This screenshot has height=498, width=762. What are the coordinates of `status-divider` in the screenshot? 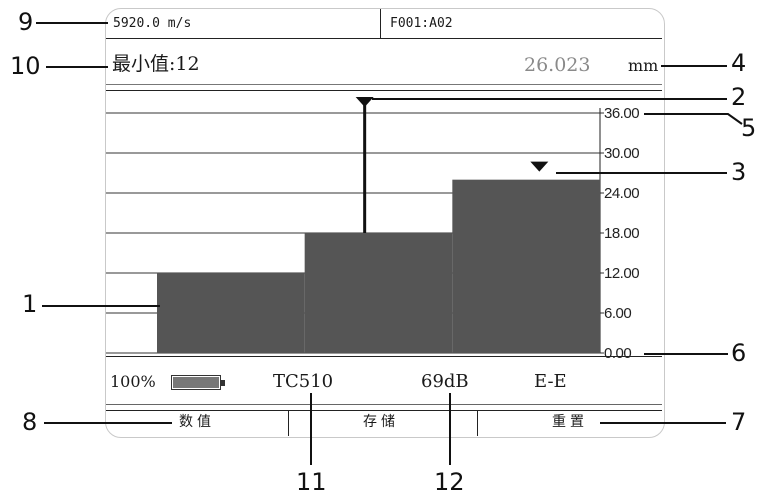 It's located at (384, 356).